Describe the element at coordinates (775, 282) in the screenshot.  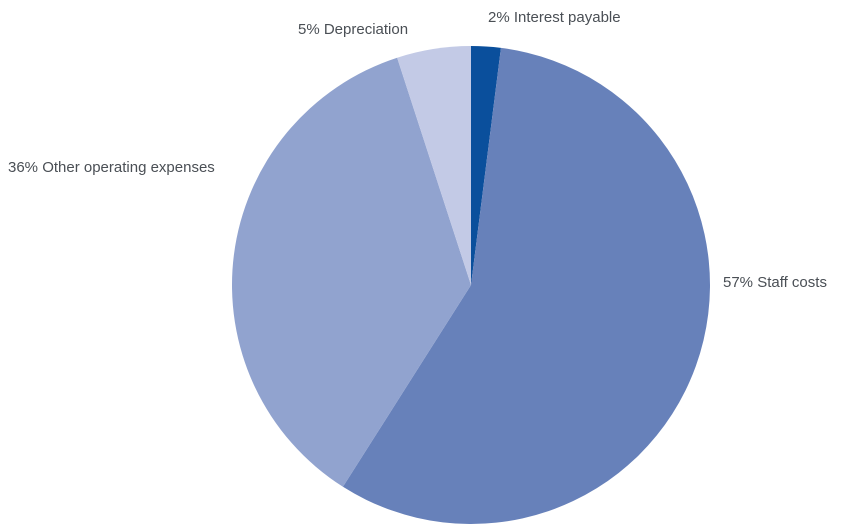
I see `label-staff-costs: 57% Staff costs` at that location.